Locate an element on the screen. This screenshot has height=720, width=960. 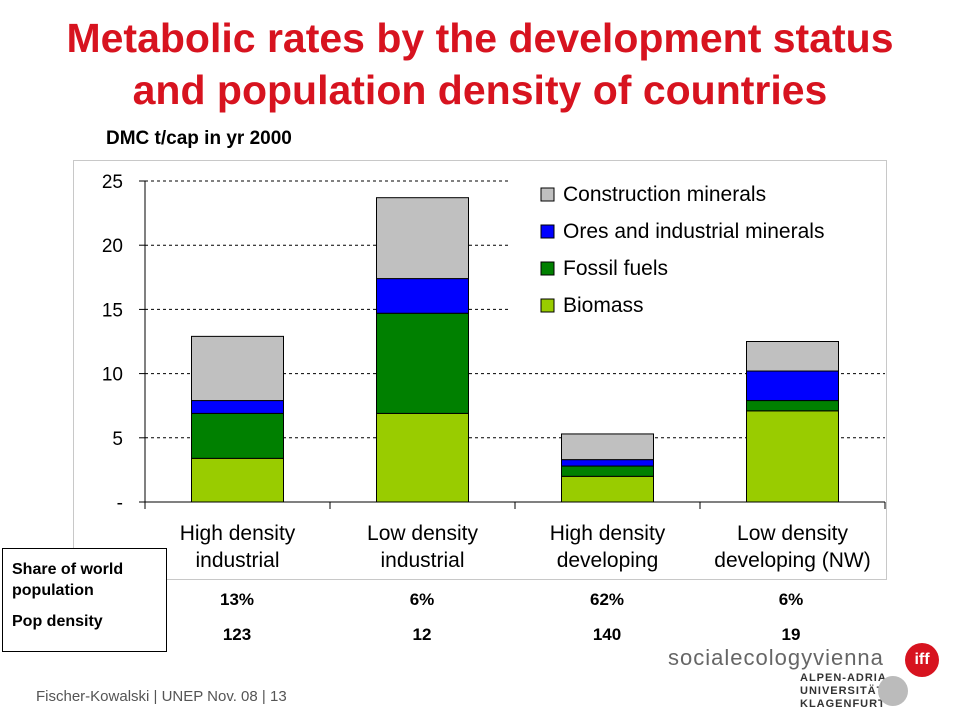
density-value-3: 140 is located at coordinates (607, 634).